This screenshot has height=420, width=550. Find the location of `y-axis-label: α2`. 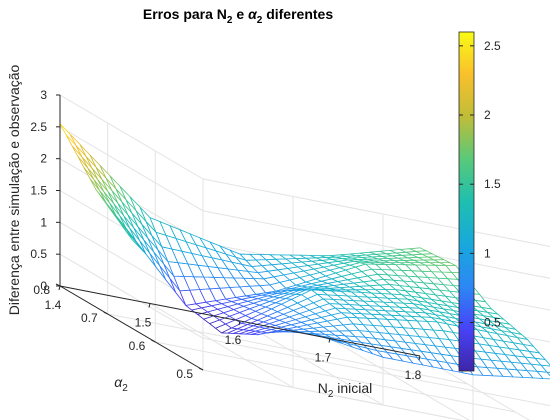

y-axis-label: α2 is located at coordinates (121, 384).